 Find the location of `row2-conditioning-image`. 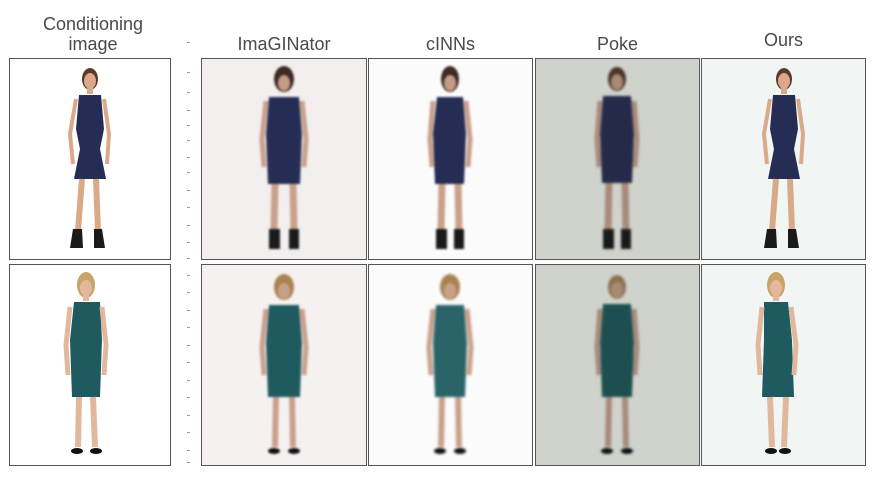

row2-conditioning-image is located at coordinates (90, 365).